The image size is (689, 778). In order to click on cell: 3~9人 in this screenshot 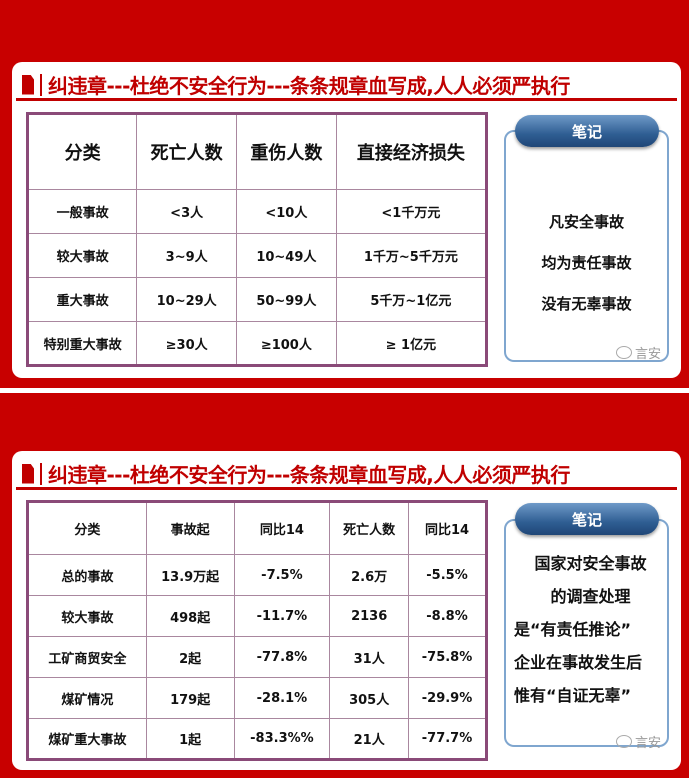, I will do `click(186, 255)`.